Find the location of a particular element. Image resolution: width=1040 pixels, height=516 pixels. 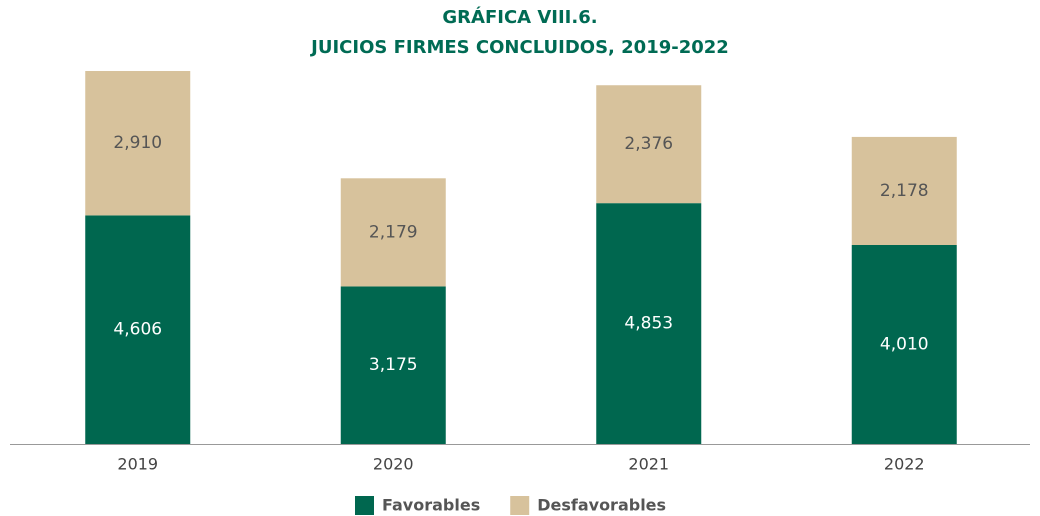

x-tick-label: 2021 is located at coordinates (648, 464).